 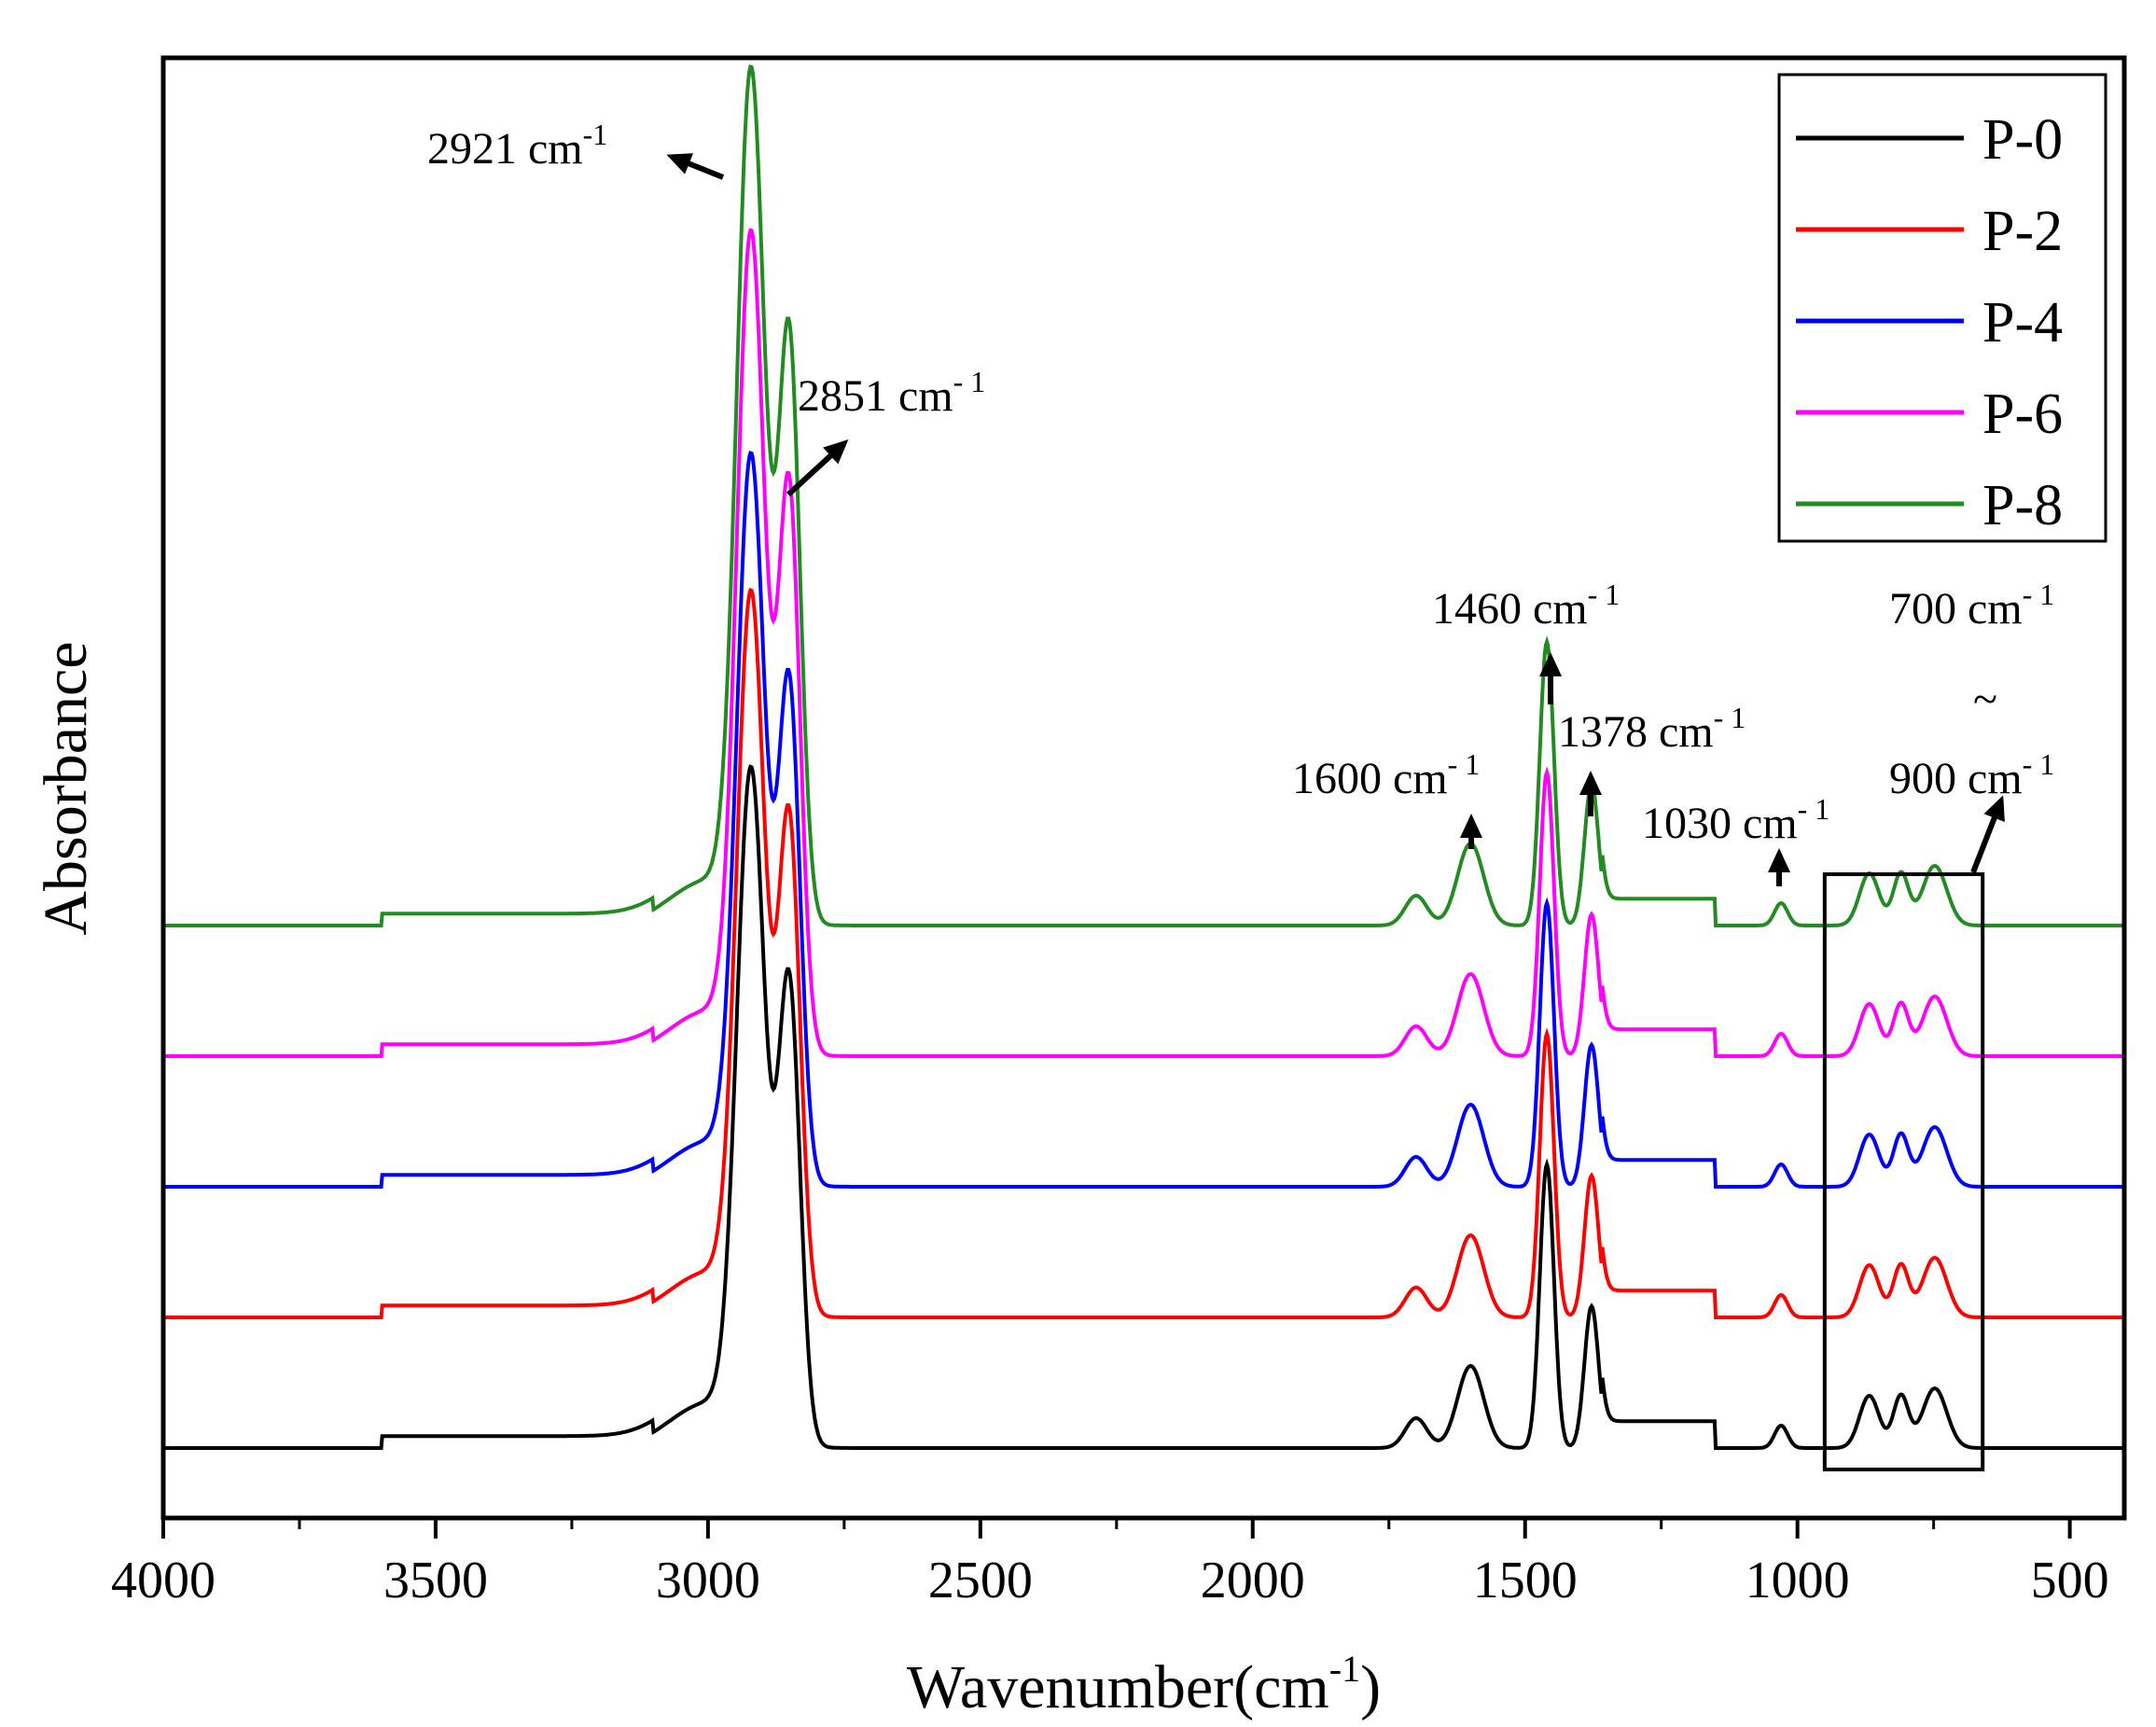 What do you see at coordinates (2023, 231) in the screenshot?
I see `legend-label-p-2: P-2` at bounding box center [2023, 231].